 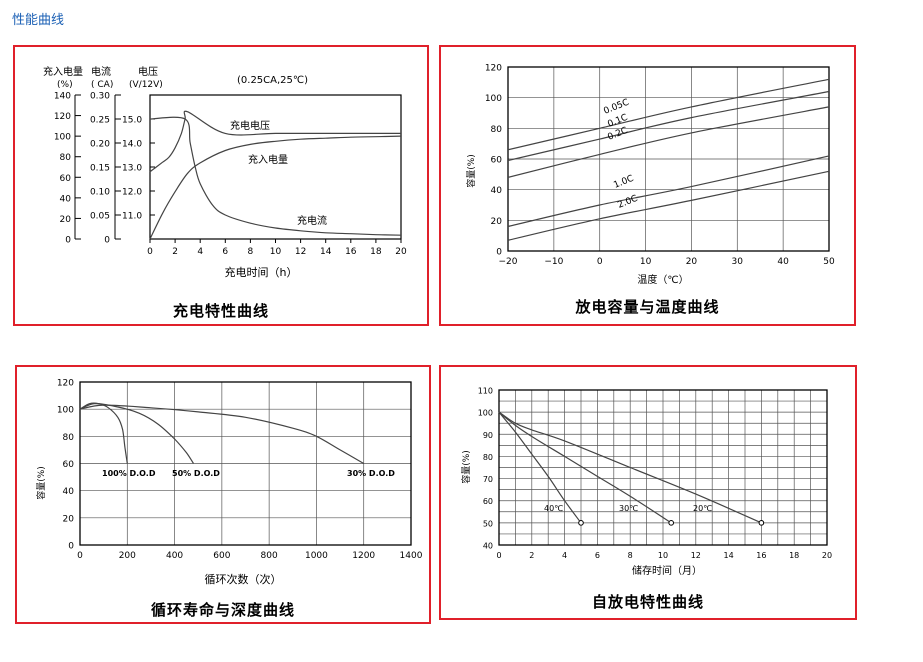 I want to click on voltage-axis-tick-label: 13.0, so click(x=132, y=169).